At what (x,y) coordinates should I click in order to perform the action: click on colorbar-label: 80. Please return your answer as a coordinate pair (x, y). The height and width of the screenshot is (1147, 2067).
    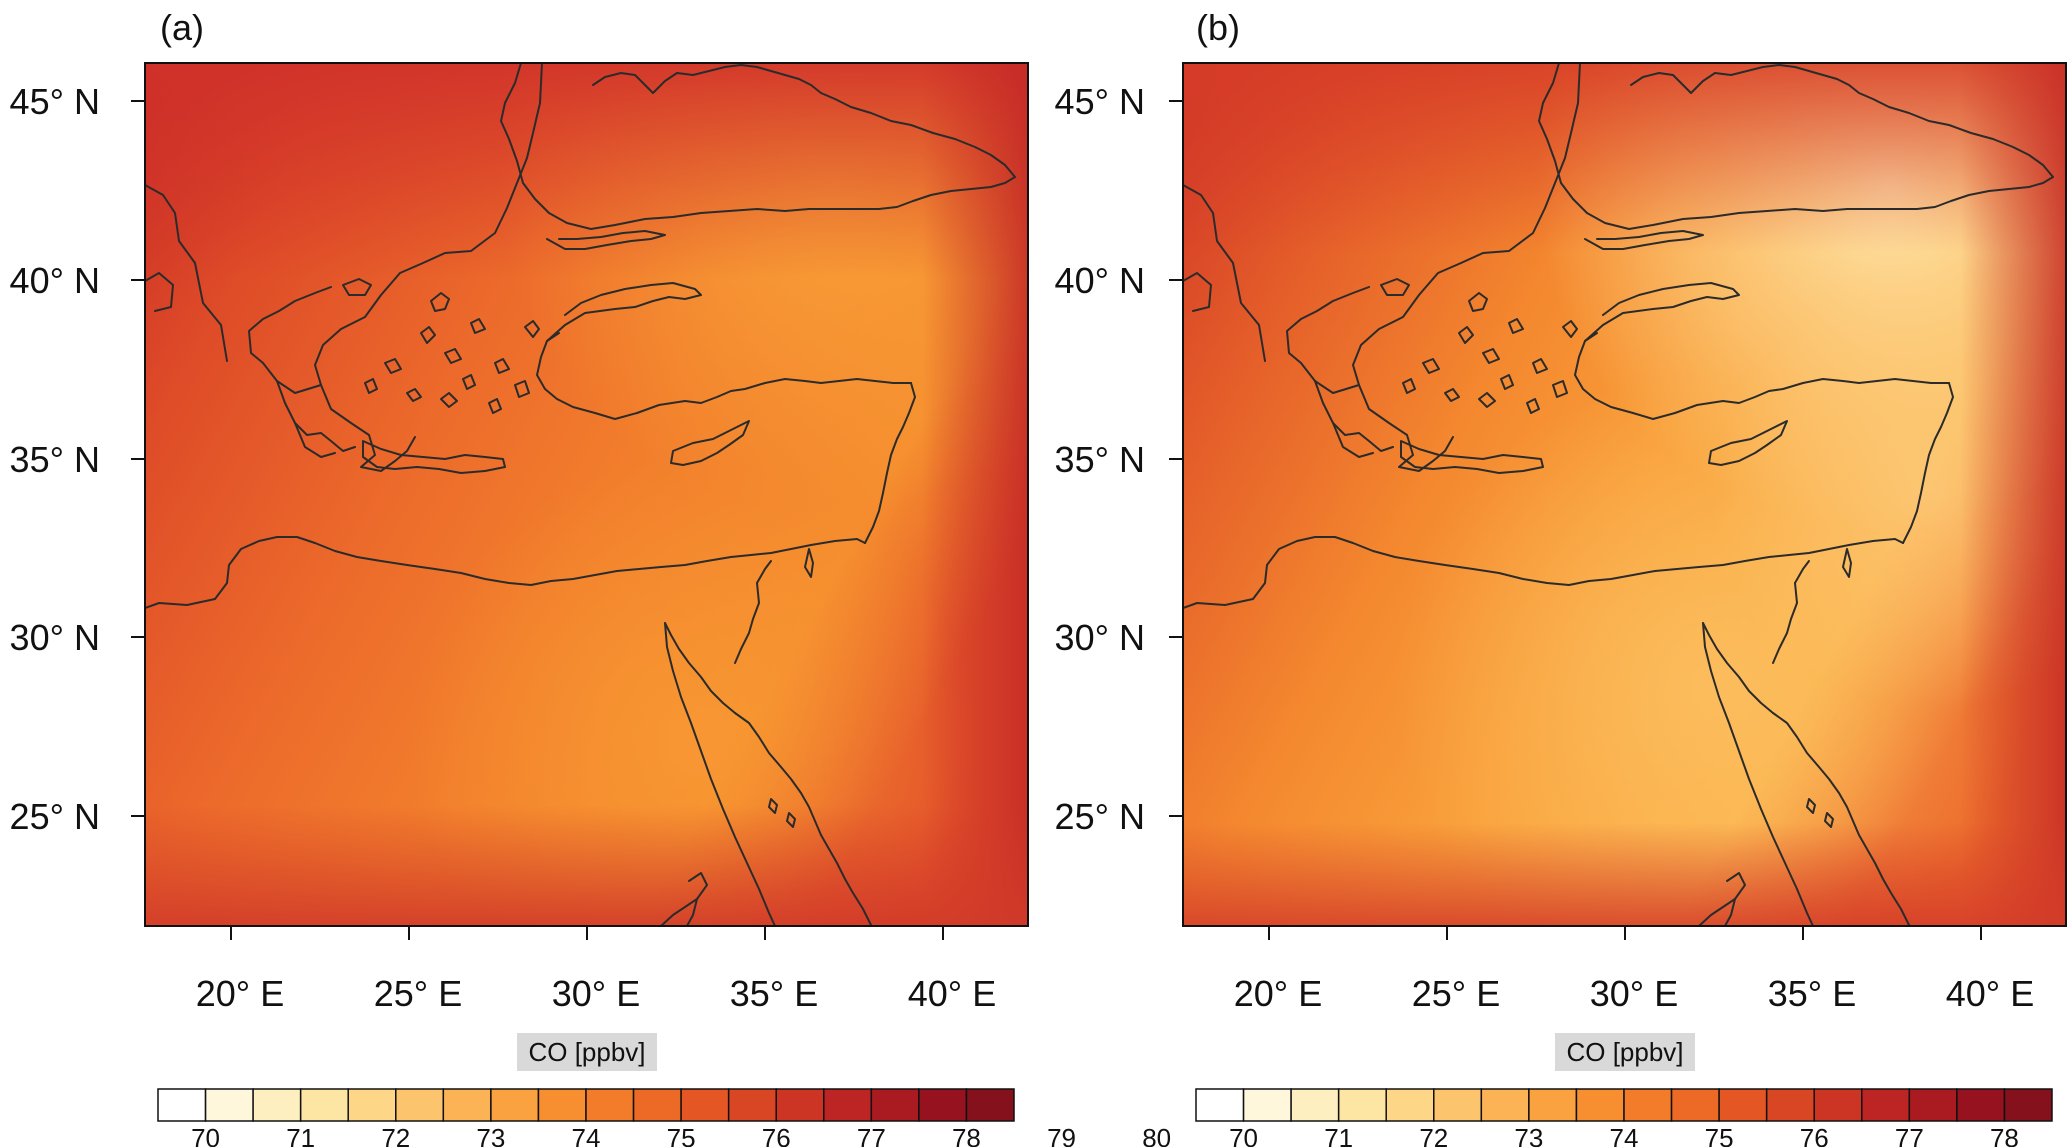
    Looking at the image, I should click on (1156, 1135).